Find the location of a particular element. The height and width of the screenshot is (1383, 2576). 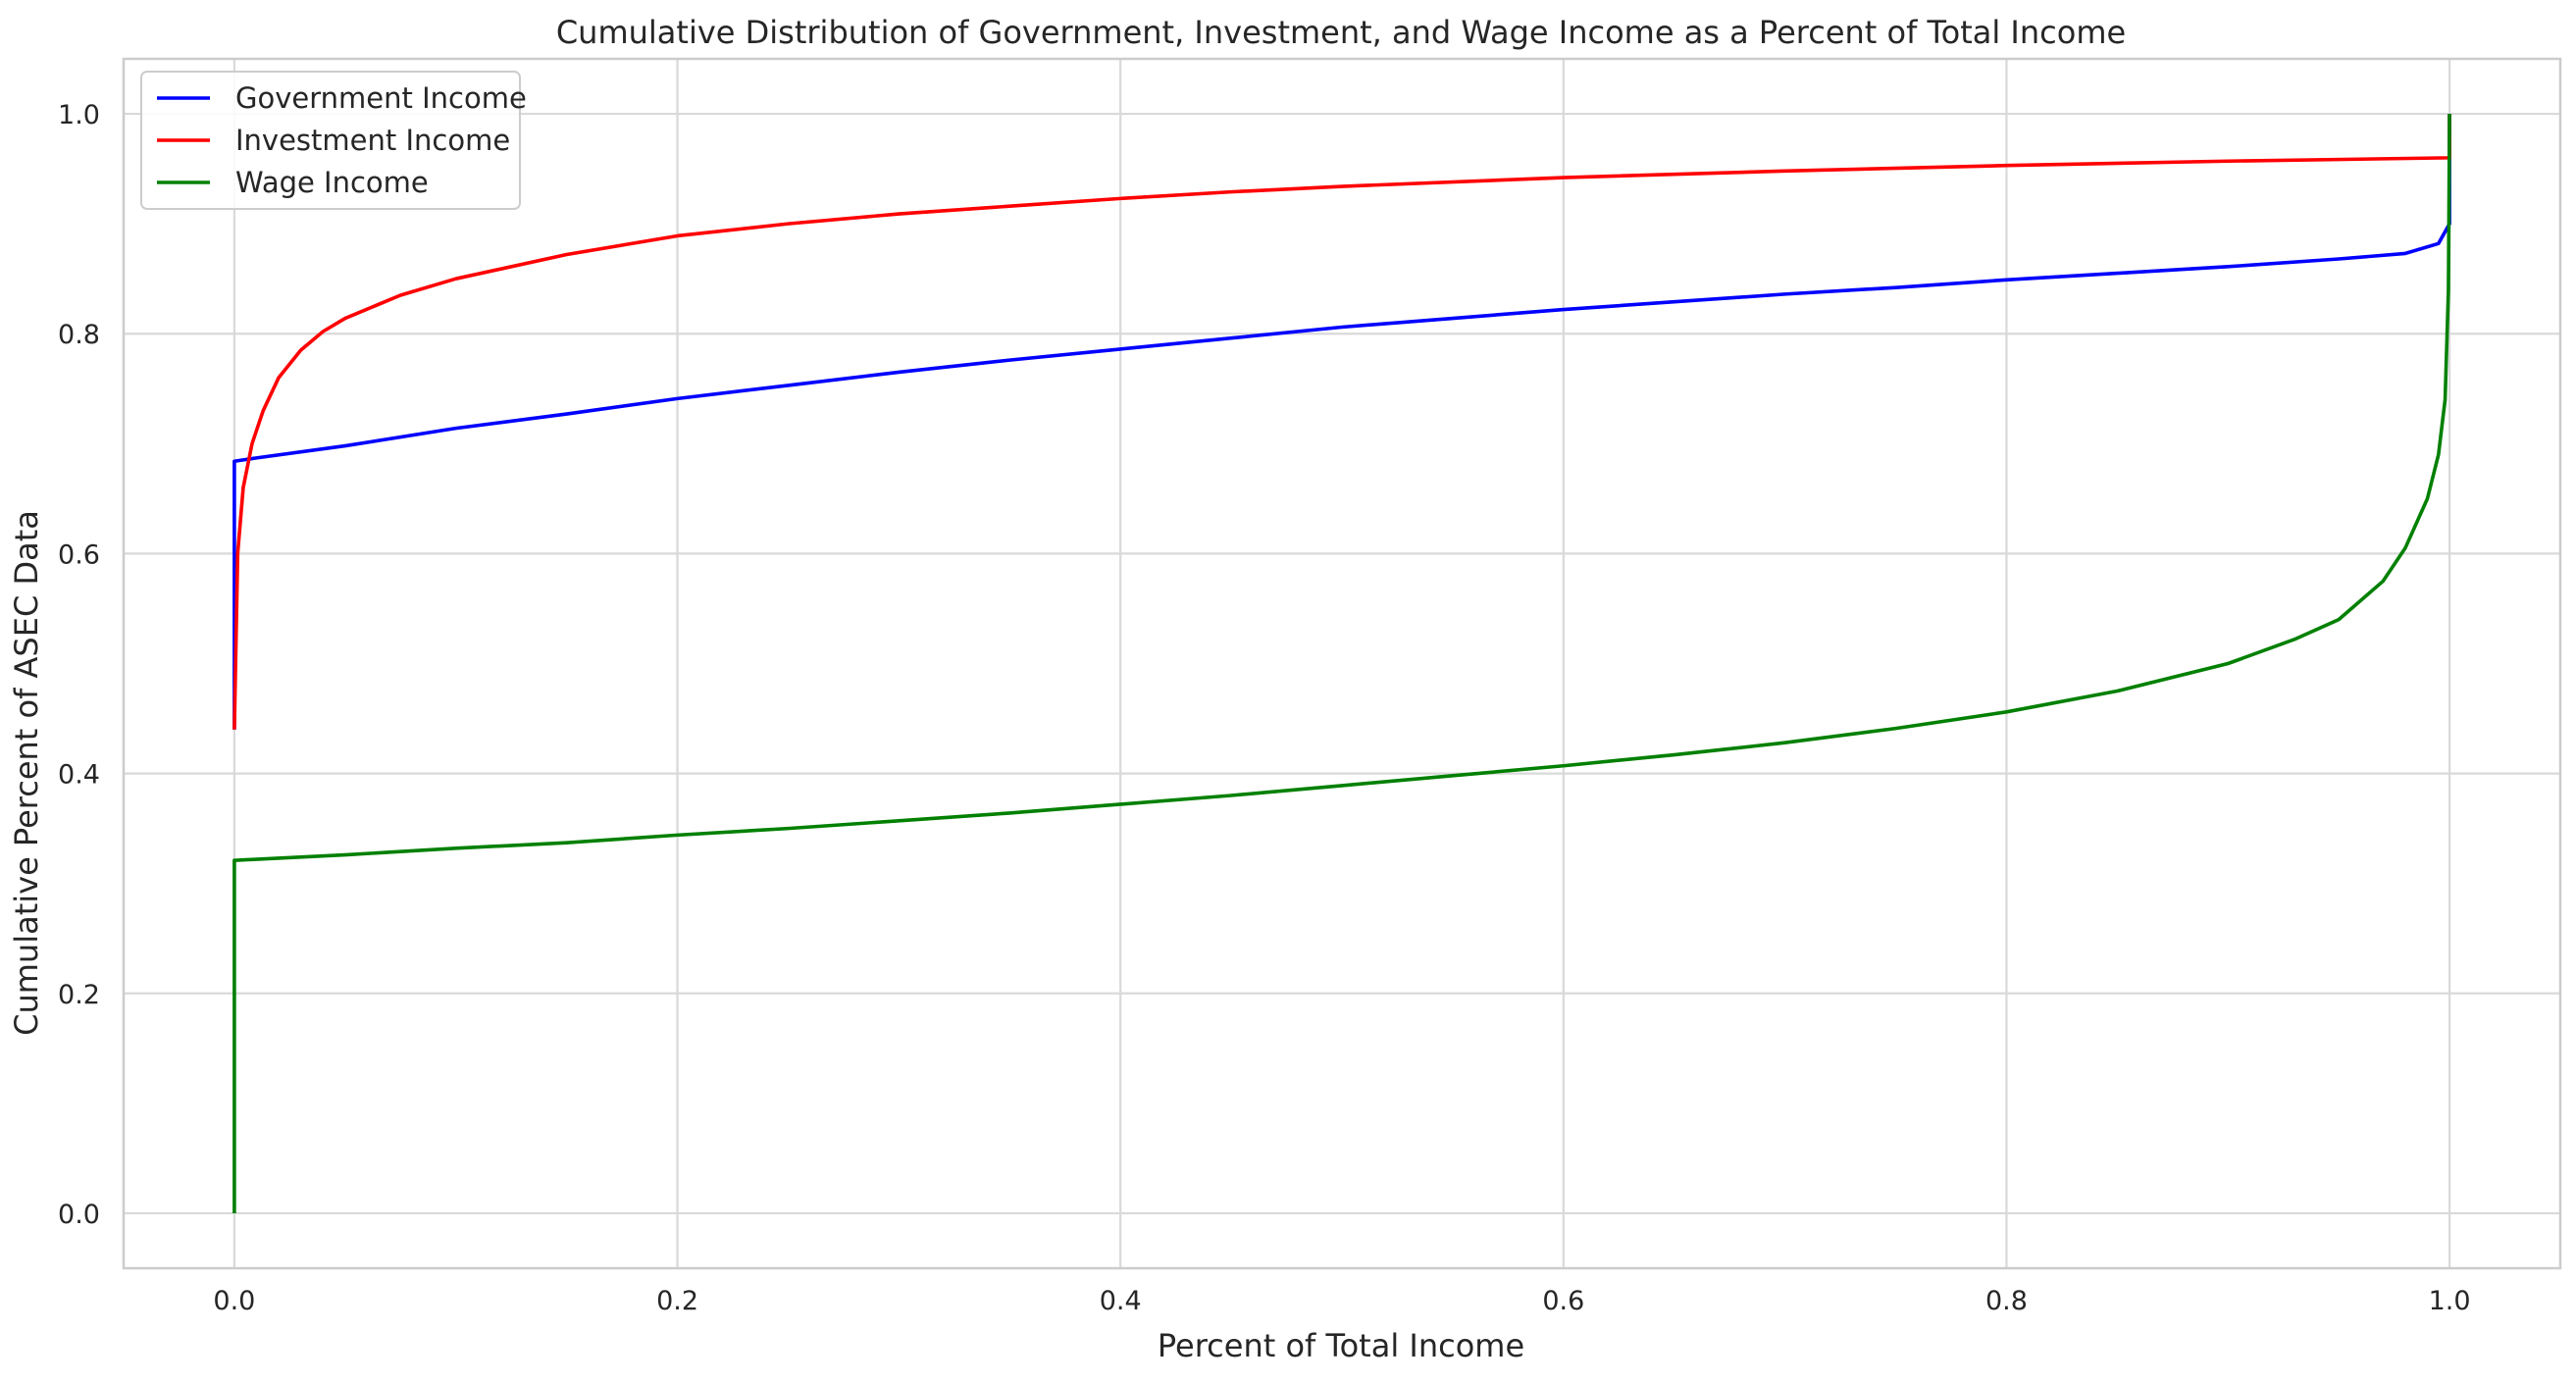

x-tick-label: 0.4 is located at coordinates (1121, 1301).